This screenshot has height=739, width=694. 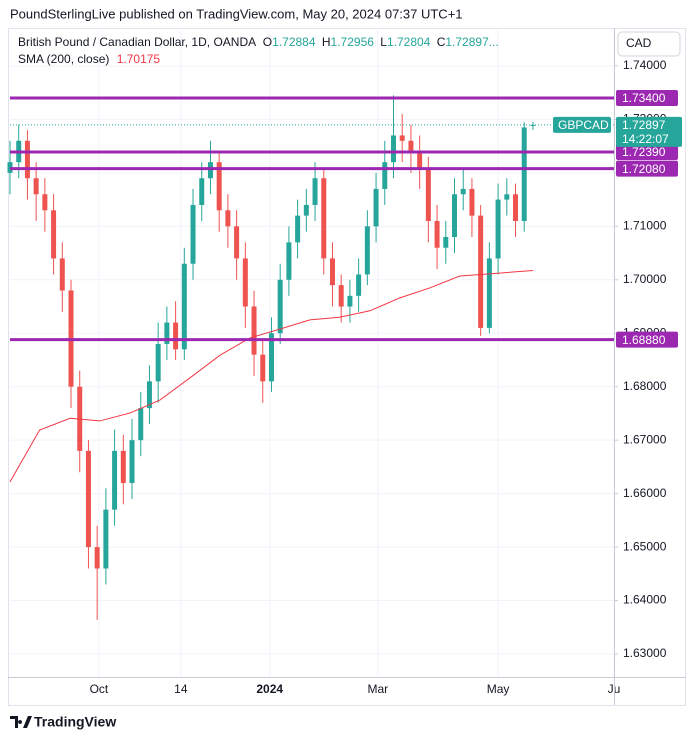 What do you see at coordinates (63, 59) in the screenshot?
I see `indicator-name: SMA (200, close)` at bounding box center [63, 59].